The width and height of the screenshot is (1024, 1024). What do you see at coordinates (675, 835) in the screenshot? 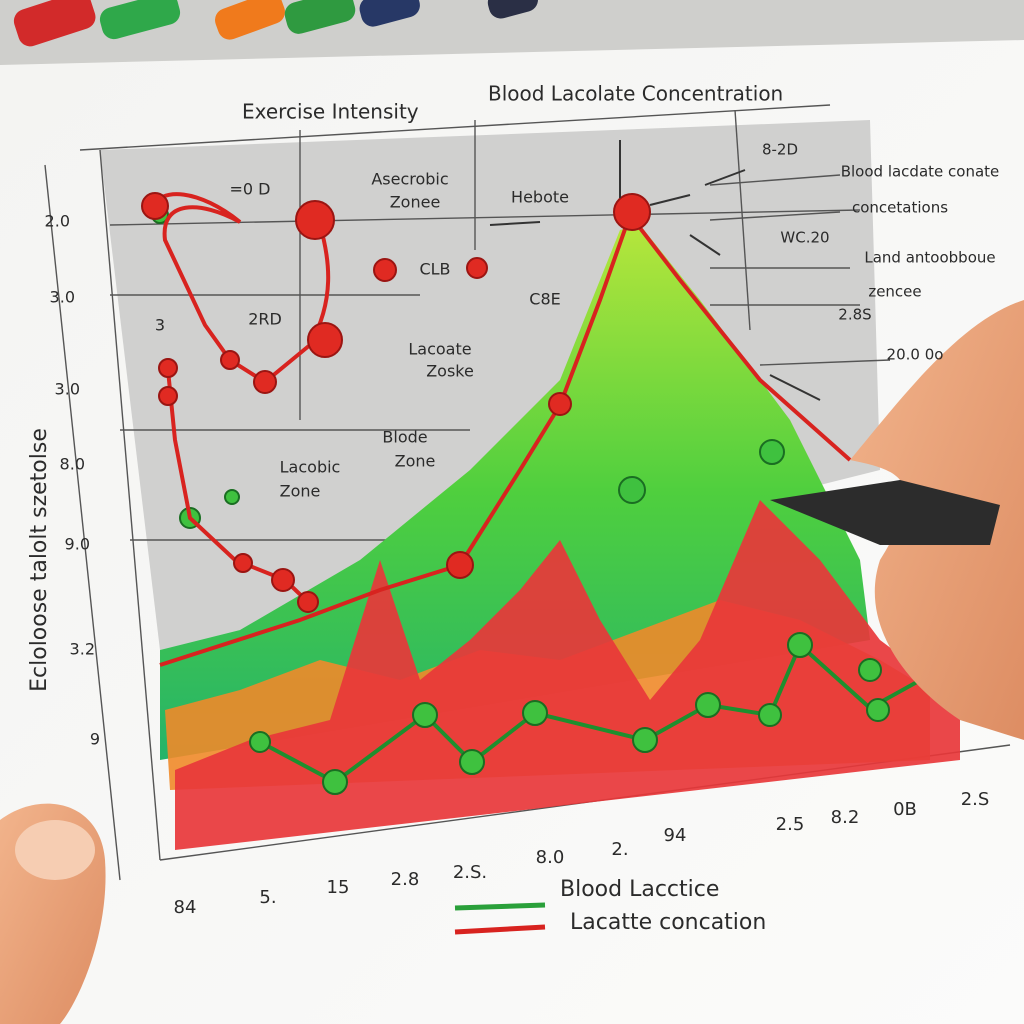
I see `x-tick-label: 94` at bounding box center [675, 835].